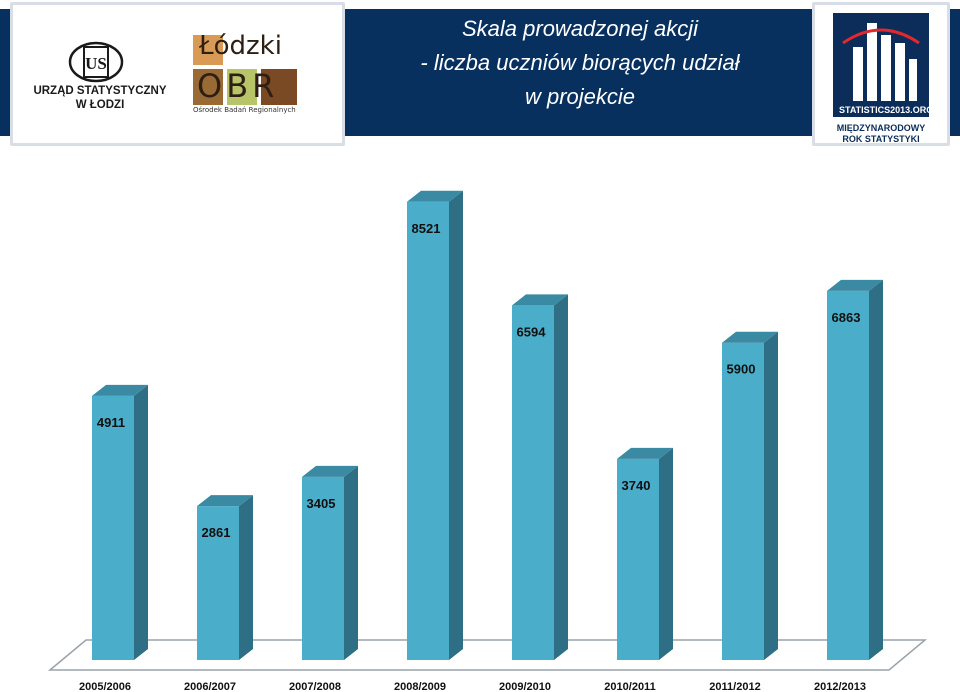 The width and height of the screenshot is (960, 692). I want to click on ustat-logo-icon: US, so click(96, 62).